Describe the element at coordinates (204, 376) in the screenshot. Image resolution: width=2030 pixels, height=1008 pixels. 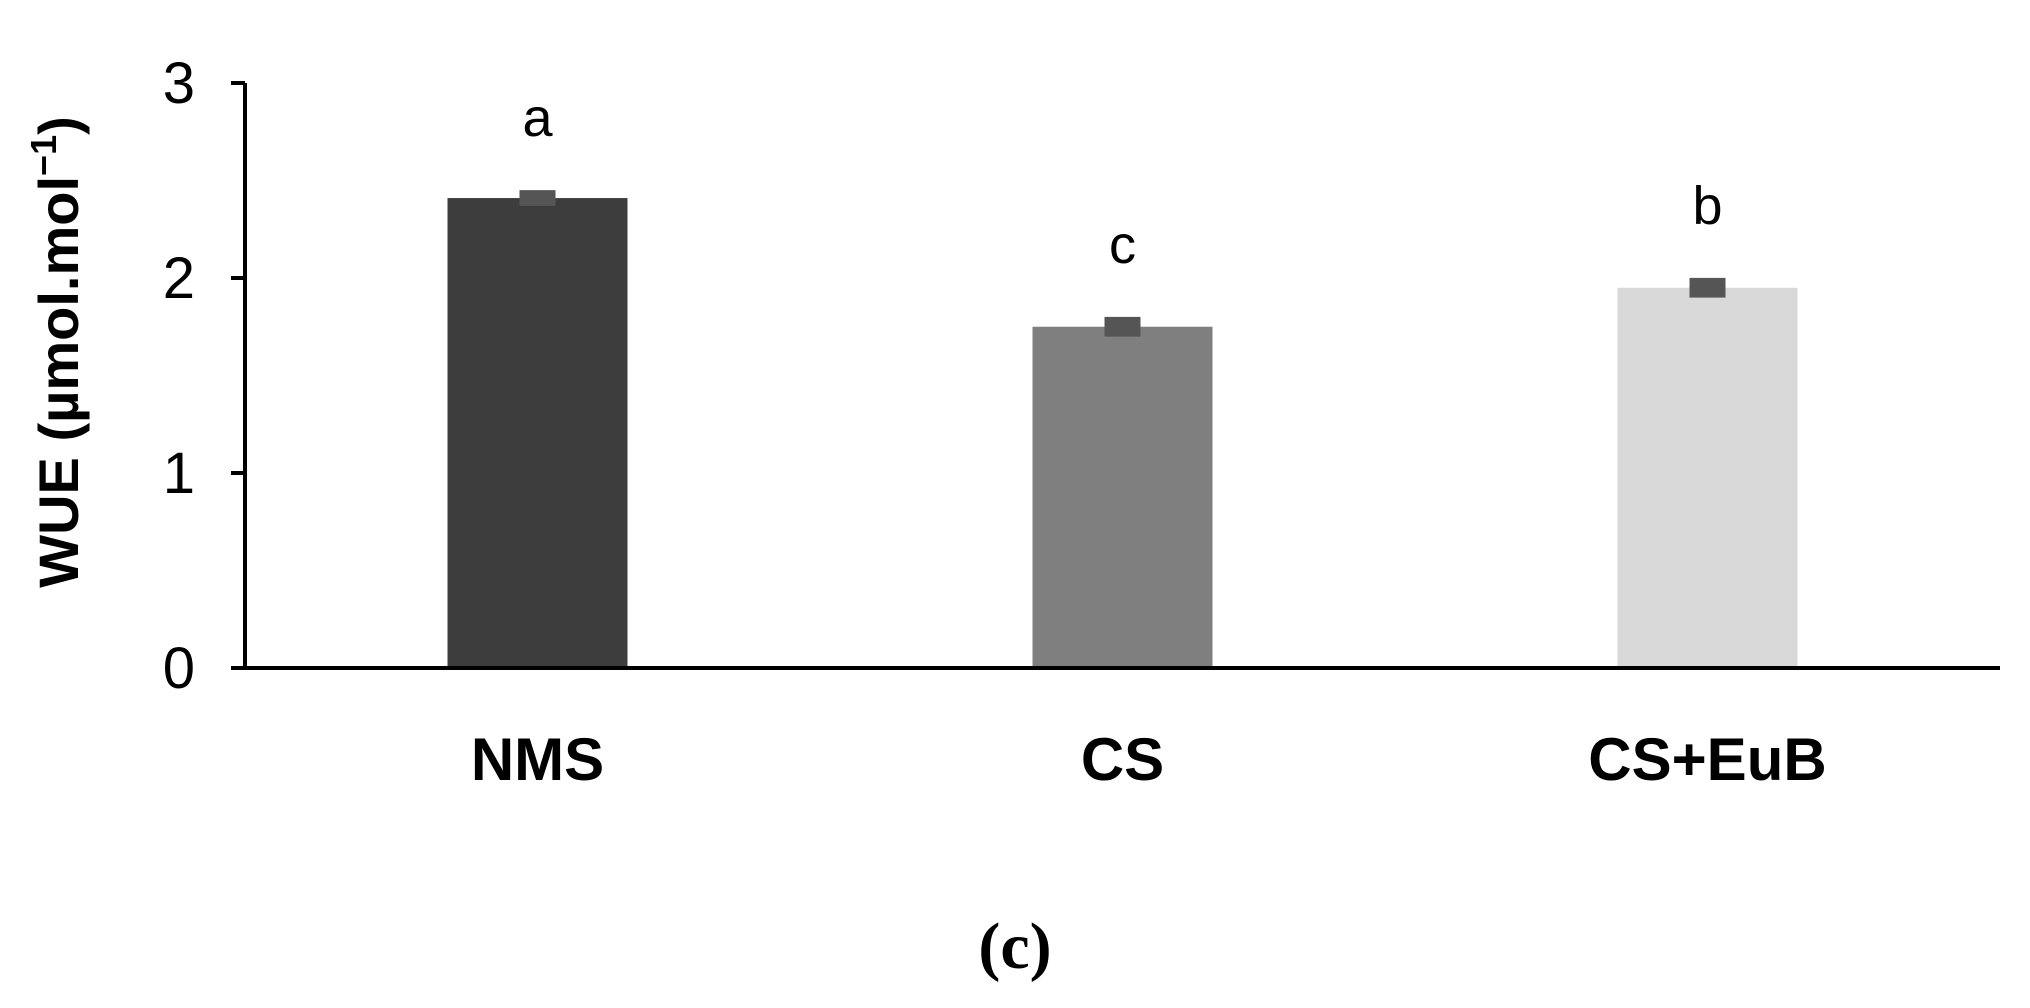
I see `y-ticks: 0 1 2 3` at that location.